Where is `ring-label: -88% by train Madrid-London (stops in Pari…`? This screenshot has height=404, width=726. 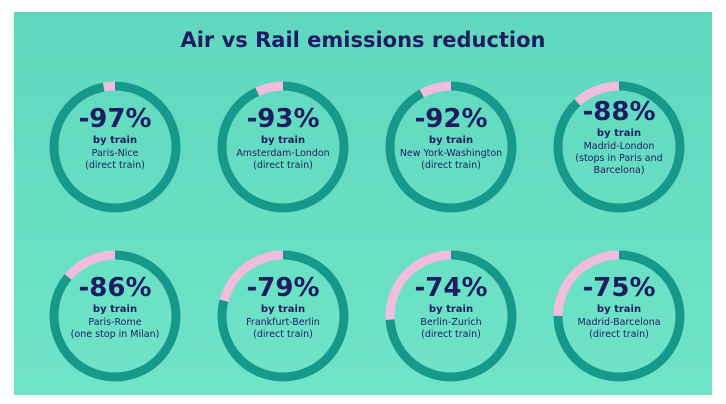
ring-label: -88% by train Madrid-London (stops in Pari… is located at coordinates (619, 137).